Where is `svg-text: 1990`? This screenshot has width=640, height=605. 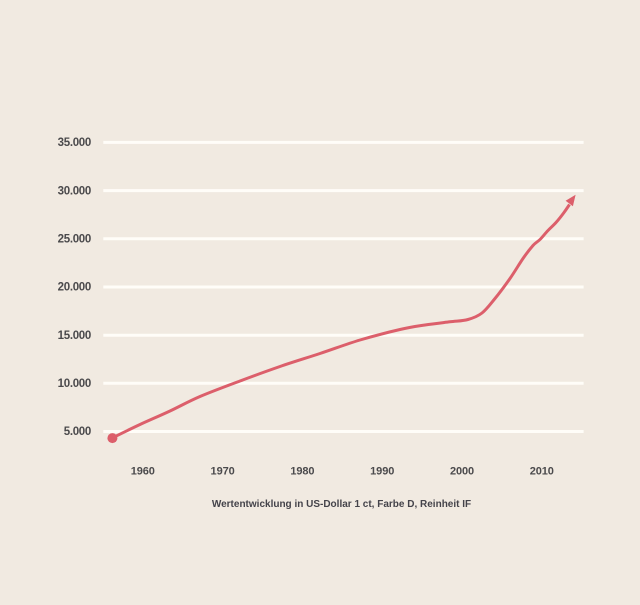 svg-text: 1990 is located at coordinates (382, 472).